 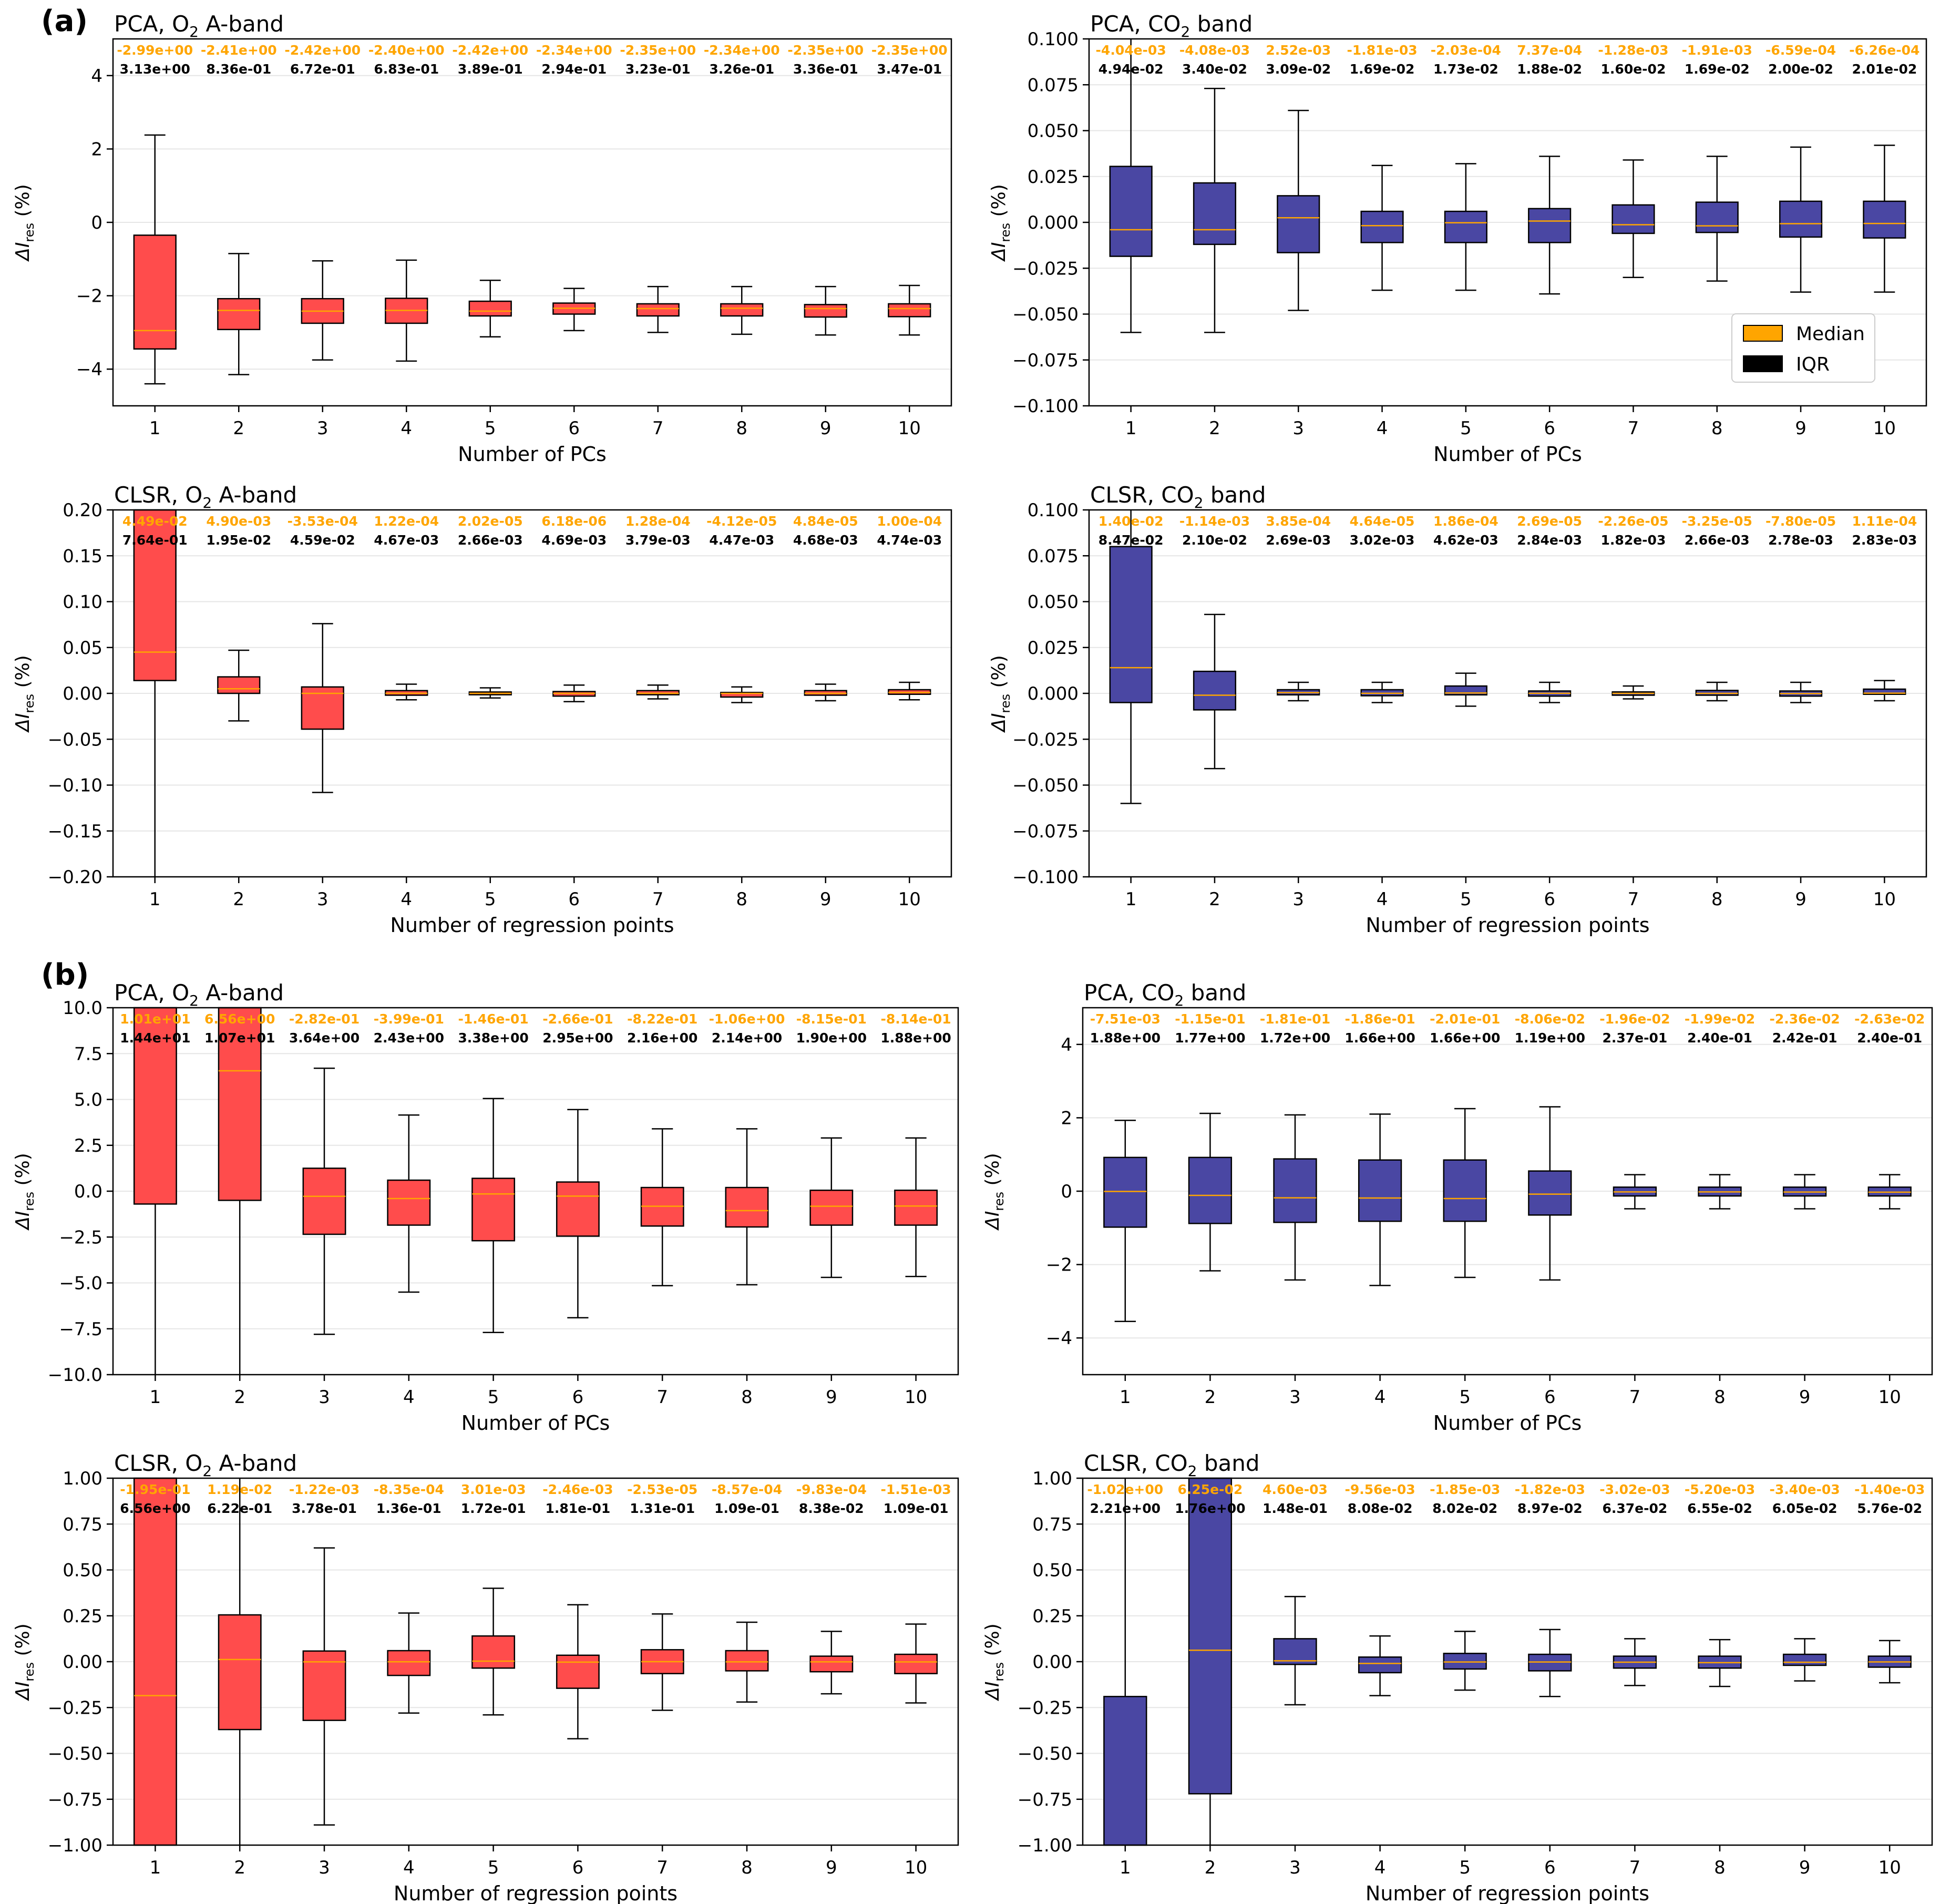 What do you see at coordinates (1800, 69) in the screenshot?
I see `iqr-value-label: 2.00e-02` at bounding box center [1800, 69].